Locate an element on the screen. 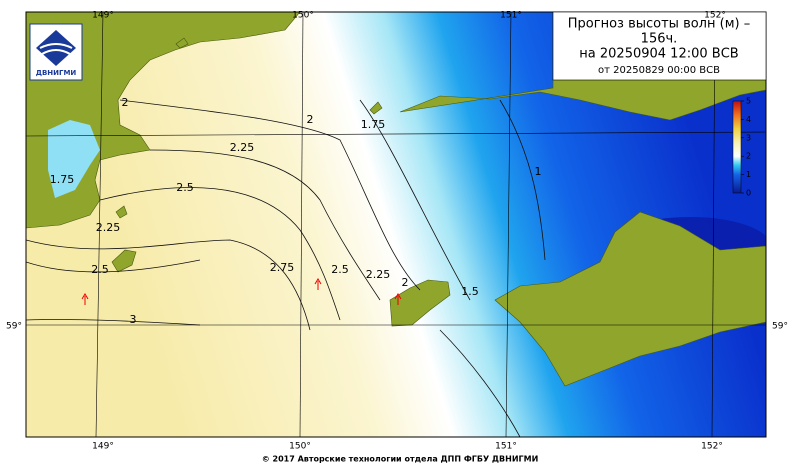  logo: ДВНИГМИ is located at coordinates (56, 52).